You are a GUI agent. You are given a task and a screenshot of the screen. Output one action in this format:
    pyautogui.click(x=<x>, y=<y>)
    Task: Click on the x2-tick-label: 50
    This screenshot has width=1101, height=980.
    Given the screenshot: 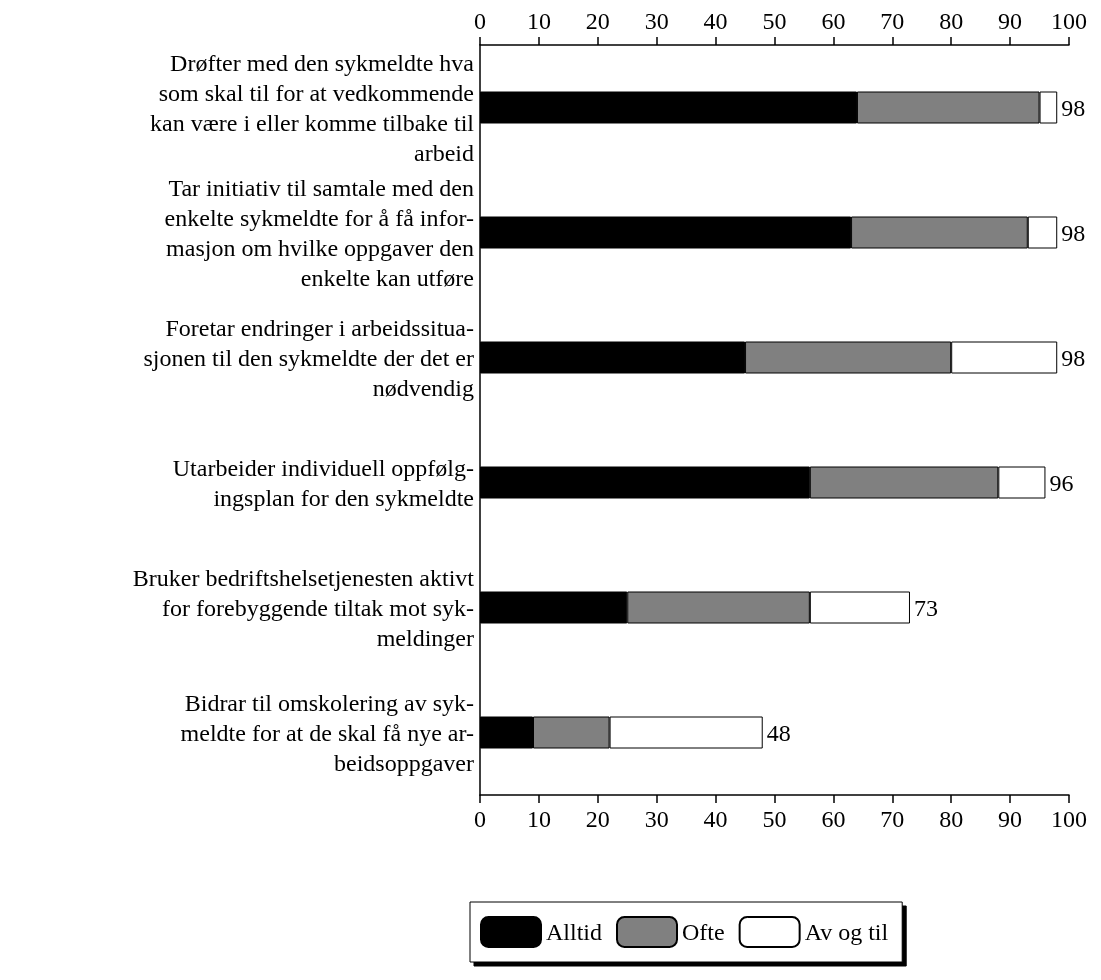 What is the action you would take?
    pyautogui.click(x=774, y=21)
    